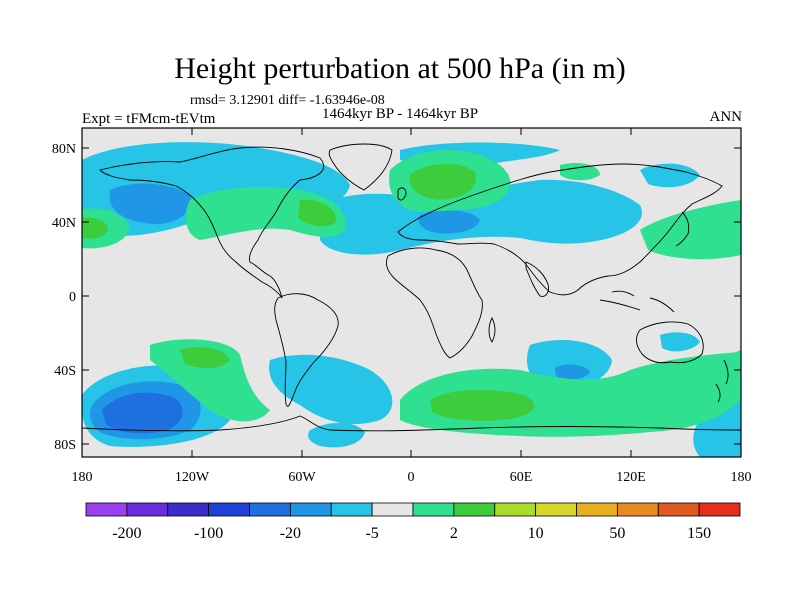 This screenshot has width=800, height=600. What do you see at coordinates (617, 533) in the screenshot?
I see `colorbar-label: 50` at bounding box center [617, 533].